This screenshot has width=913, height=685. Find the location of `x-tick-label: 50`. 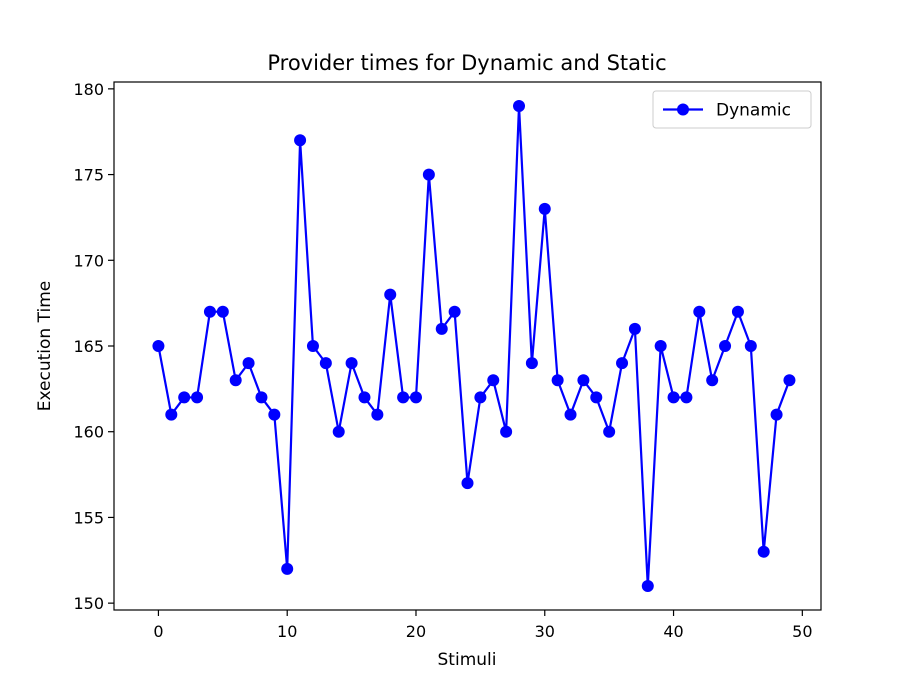

x-tick-label: 50 is located at coordinates (802, 631).